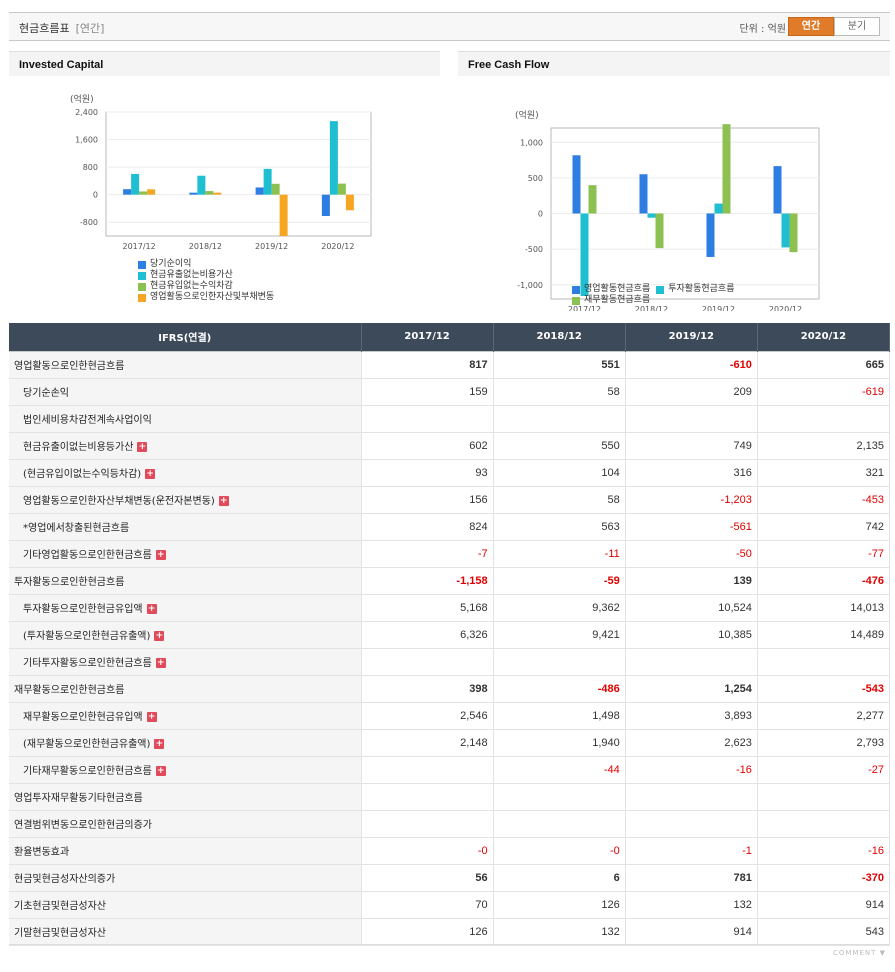 The image size is (895, 972). What do you see at coordinates (427, 554) in the screenshot?
I see `cell-value: -7` at bounding box center [427, 554].